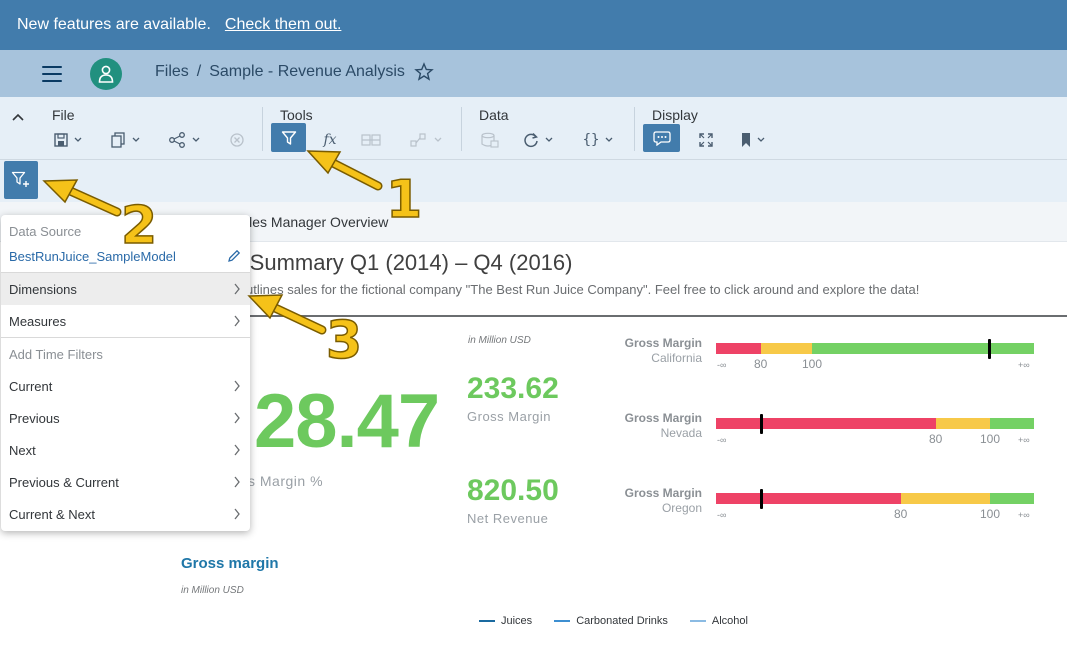 Image resolution: width=1067 pixels, height=648 pixels. Describe the element at coordinates (656, 316) in the screenshot. I see `divider` at that location.